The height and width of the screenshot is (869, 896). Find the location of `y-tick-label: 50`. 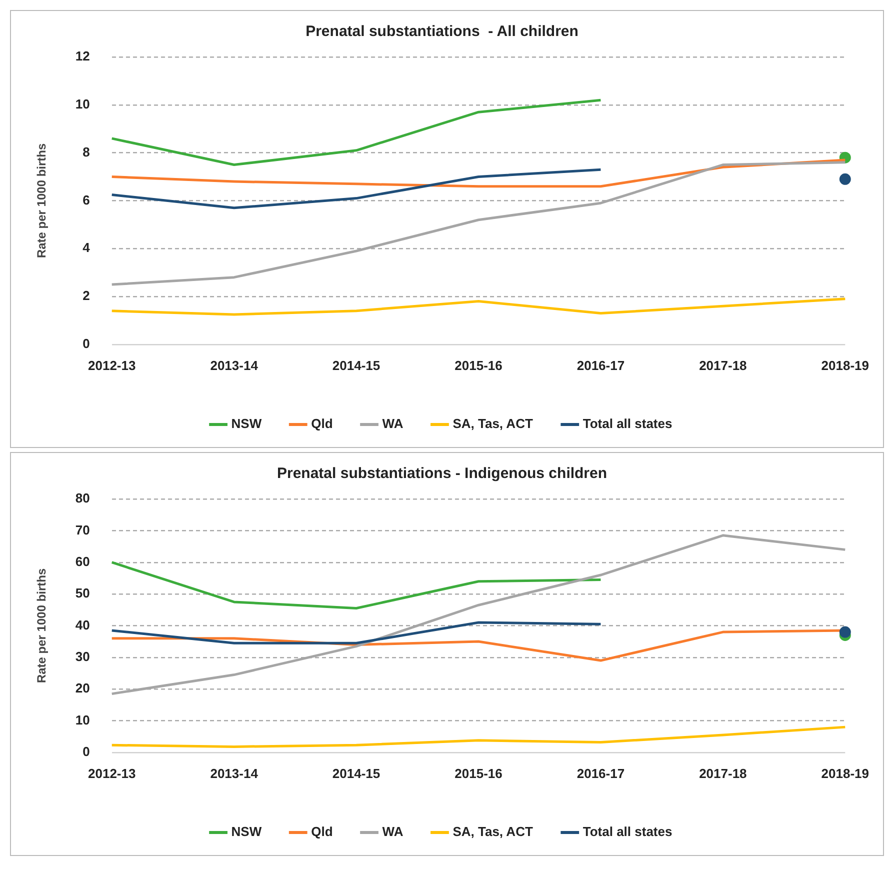

y-tick-label: 50 is located at coordinates (82, 593).